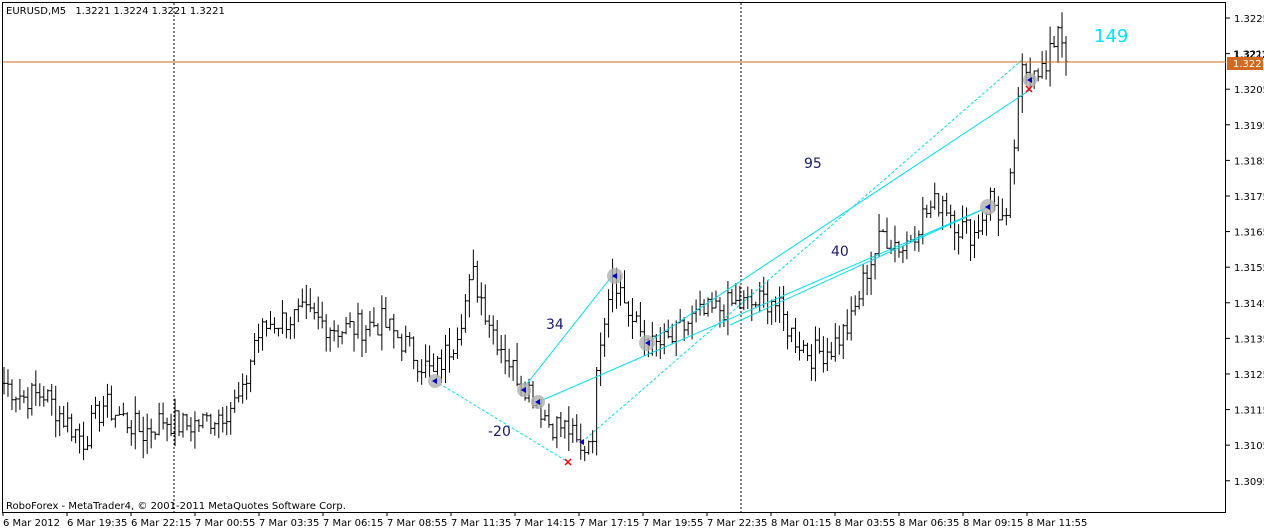 The width and height of the screenshot is (1264, 532). I want to click on score-label: 149, so click(1111, 36).